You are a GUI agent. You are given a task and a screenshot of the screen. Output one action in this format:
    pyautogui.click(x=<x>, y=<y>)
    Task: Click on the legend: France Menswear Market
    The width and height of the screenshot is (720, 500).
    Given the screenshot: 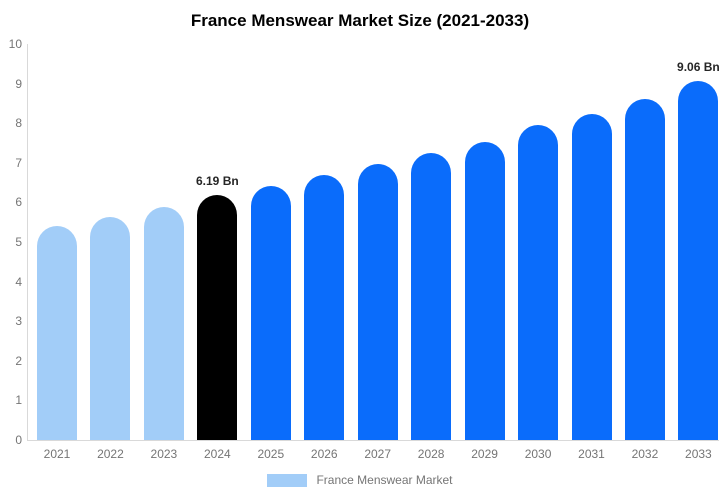 What is the action you would take?
    pyautogui.click(x=360, y=480)
    